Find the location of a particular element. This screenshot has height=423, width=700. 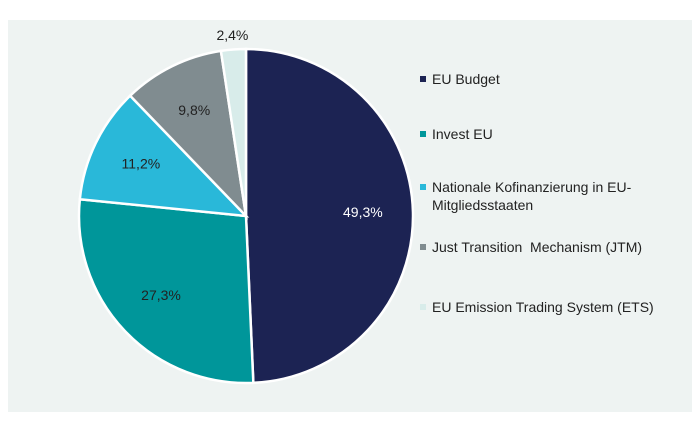

legend-item: Invest EU is located at coordinates (456, 134).